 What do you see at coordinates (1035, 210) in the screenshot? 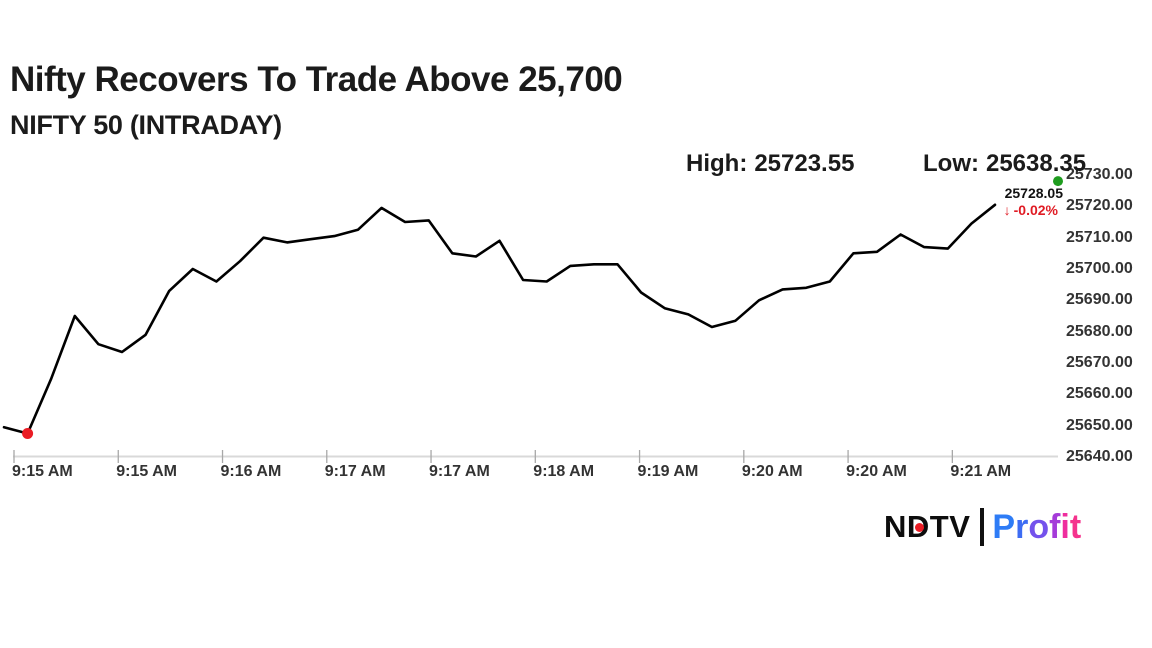
I see `price-change-value: -0.02%` at bounding box center [1035, 210].